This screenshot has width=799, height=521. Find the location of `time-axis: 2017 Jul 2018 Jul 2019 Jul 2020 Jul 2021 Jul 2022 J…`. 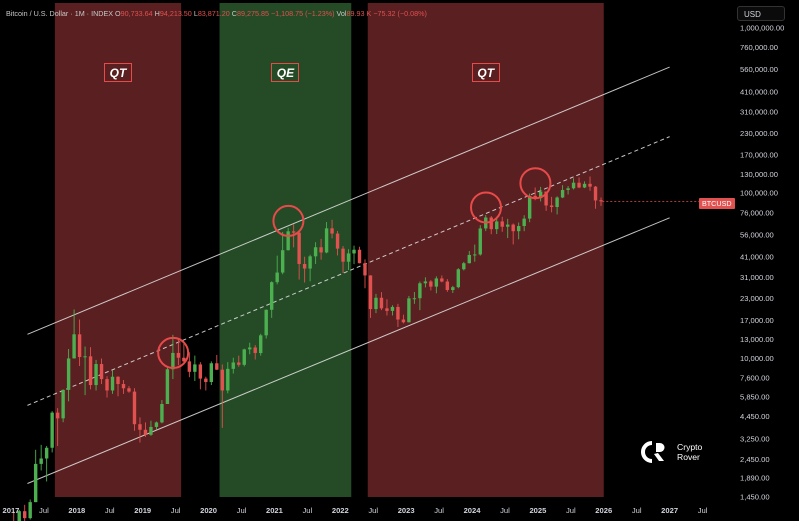

time-axis: 2017 Jul 2018 Jul 2019 Jul 2020 Jul 2021 Jul 2022 J… is located at coordinates (355, 510).